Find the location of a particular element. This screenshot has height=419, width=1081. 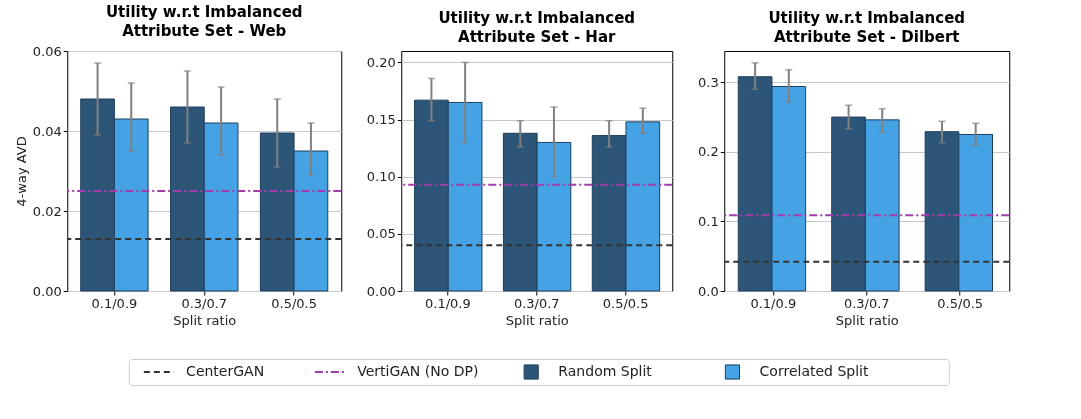

legend-label: VertiGAN (No DP) is located at coordinates (418, 371).